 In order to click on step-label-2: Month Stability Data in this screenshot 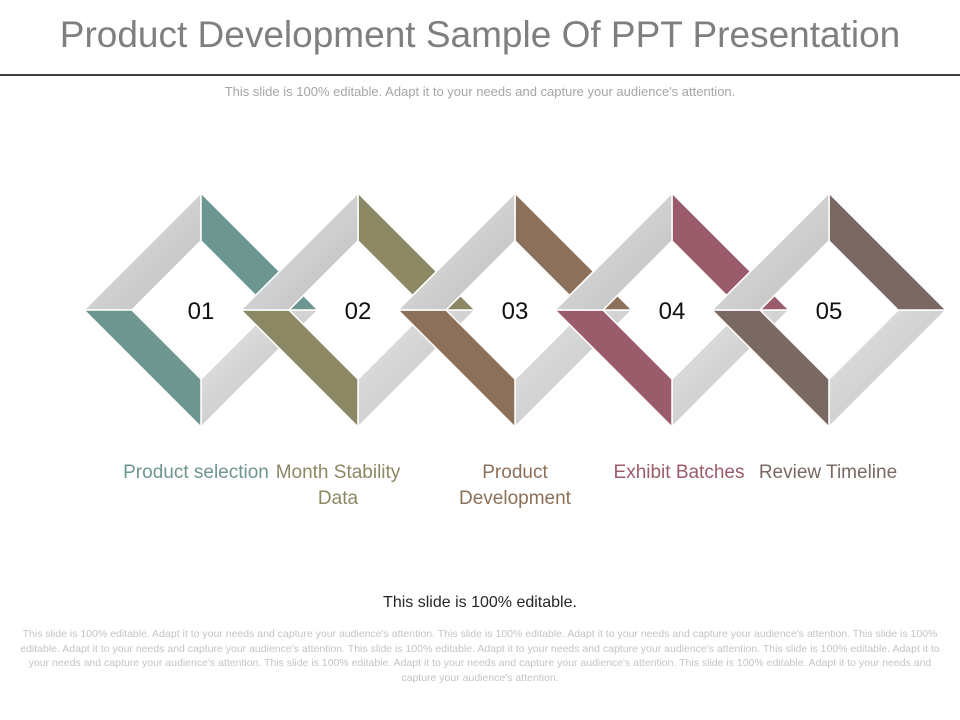, I will do `click(338, 485)`.